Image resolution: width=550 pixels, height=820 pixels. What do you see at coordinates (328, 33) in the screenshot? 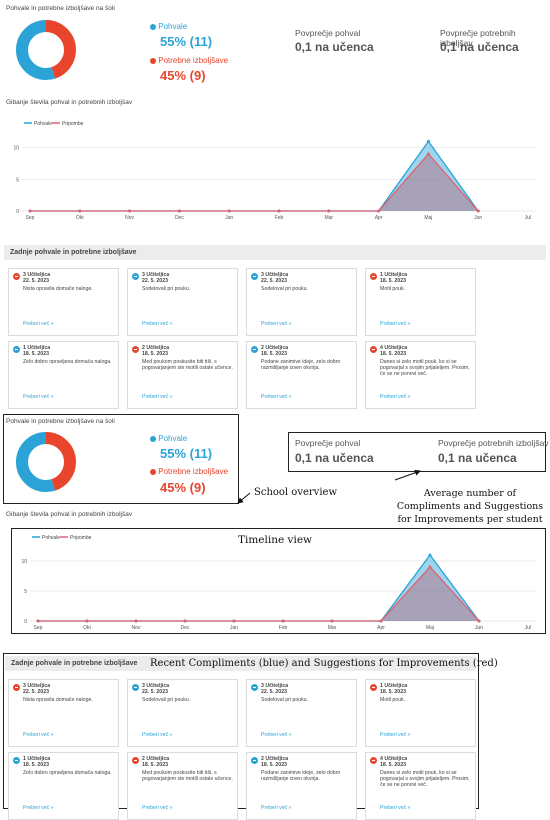
I see `avg-compliments-label: Povprečje pohval` at bounding box center [328, 33].